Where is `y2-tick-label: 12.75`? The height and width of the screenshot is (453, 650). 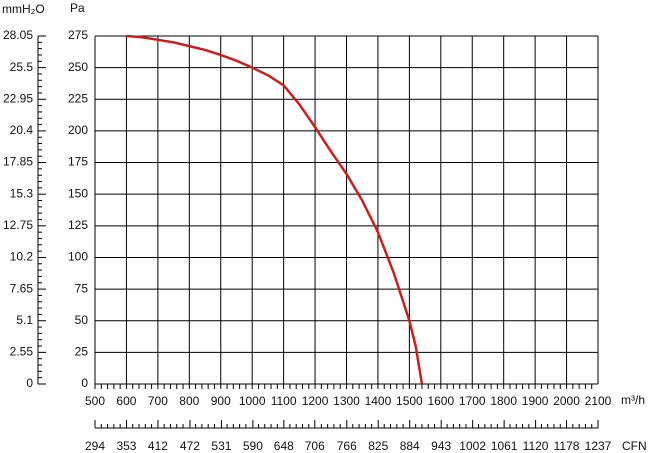 y2-tick-label: 12.75 is located at coordinates (18, 225).